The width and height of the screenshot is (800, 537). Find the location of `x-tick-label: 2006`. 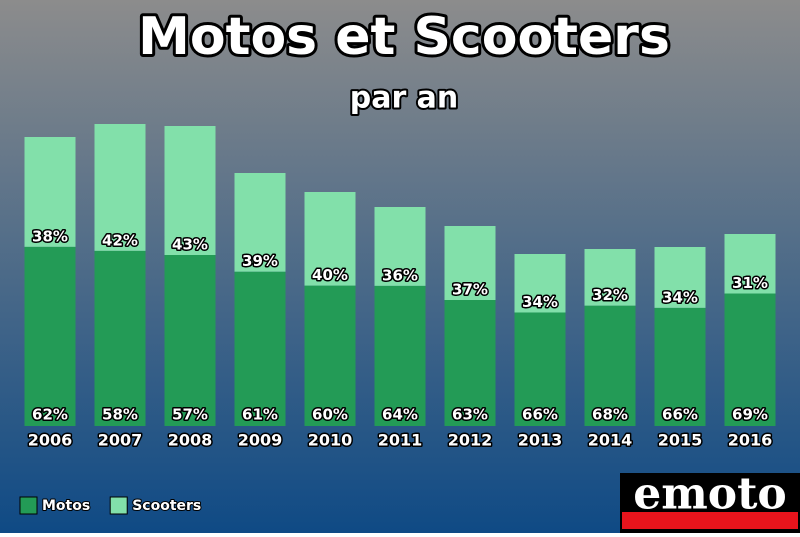

x-tick-label: 2006 is located at coordinates (50, 440).